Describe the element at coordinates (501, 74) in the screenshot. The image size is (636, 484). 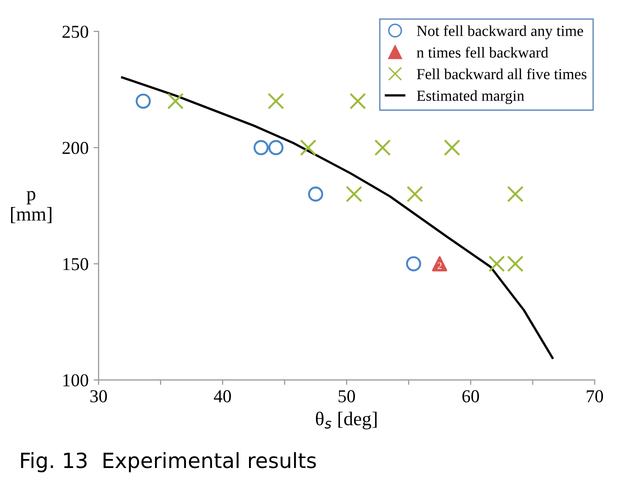
I see `legend-label: Fell backward all five times` at that location.